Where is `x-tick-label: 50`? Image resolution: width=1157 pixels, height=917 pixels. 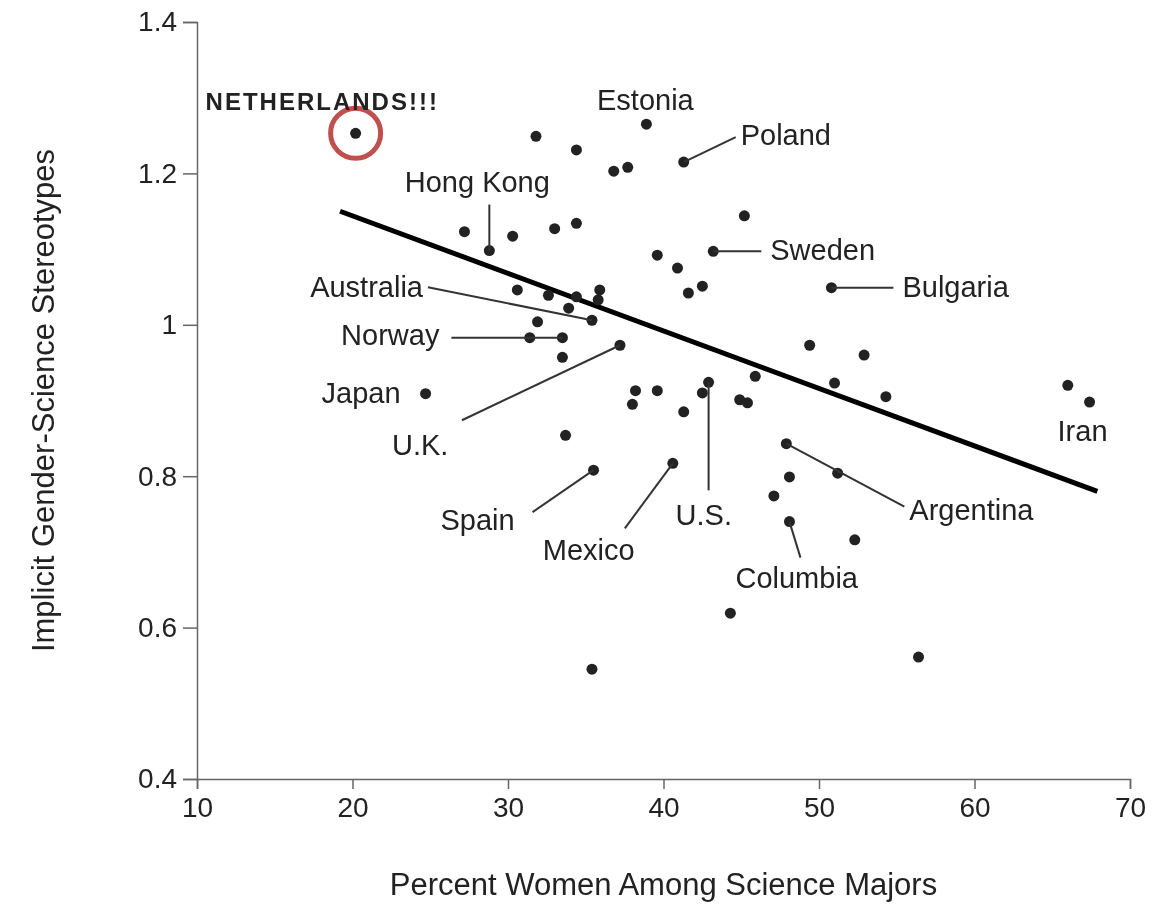 x-tick-label: 50 is located at coordinates (819, 807).